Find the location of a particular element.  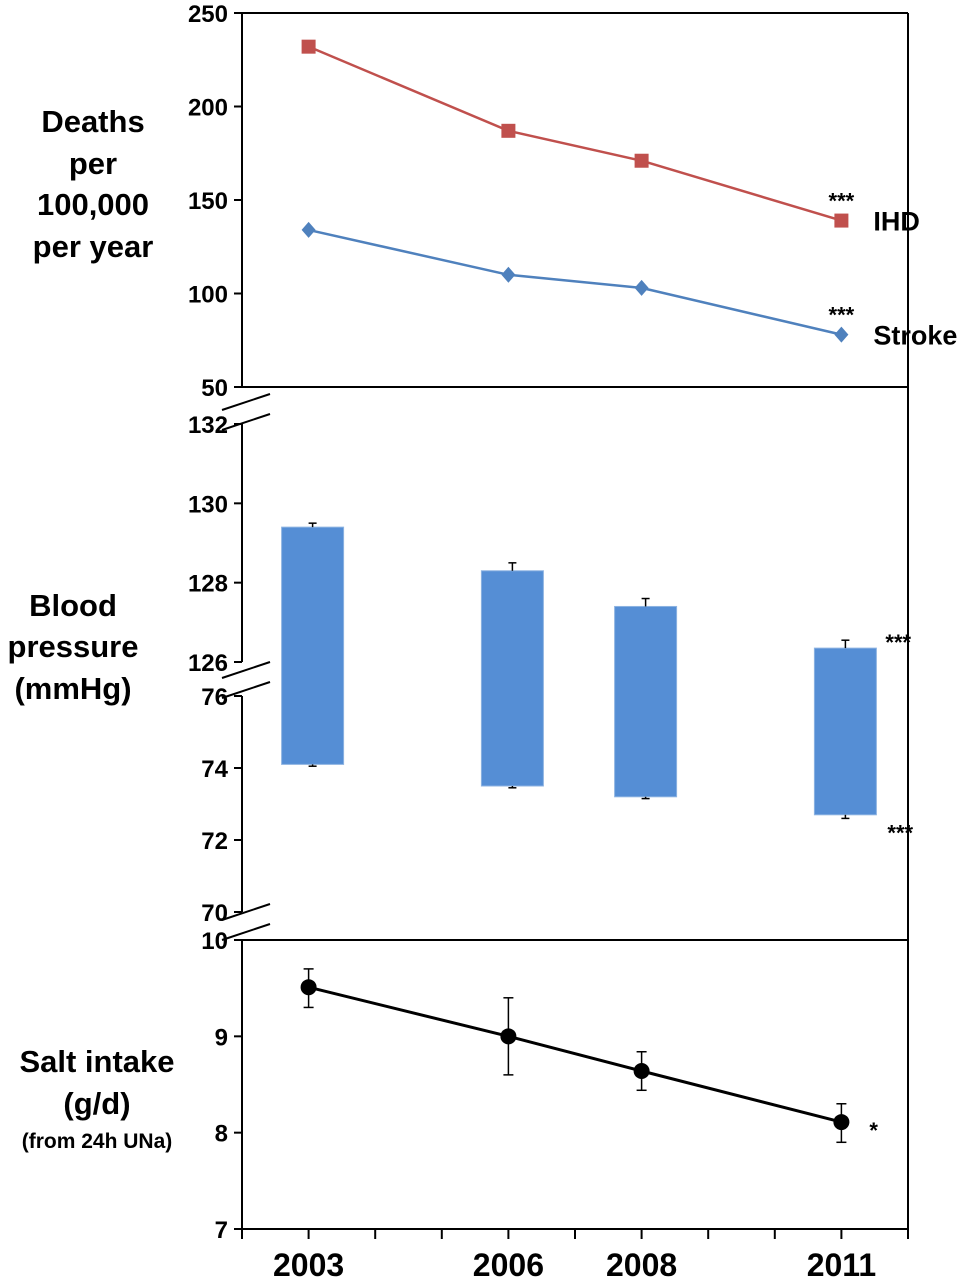

salt-y-tick-label: 7 is located at coordinates (221, 1230).